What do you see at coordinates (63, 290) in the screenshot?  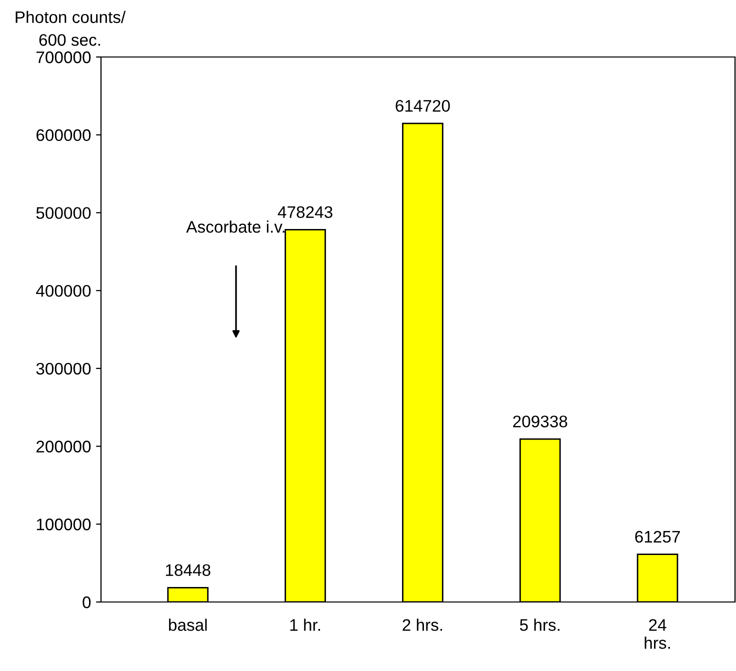 I see `y-tick-label: 400000` at bounding box center [63, 290].